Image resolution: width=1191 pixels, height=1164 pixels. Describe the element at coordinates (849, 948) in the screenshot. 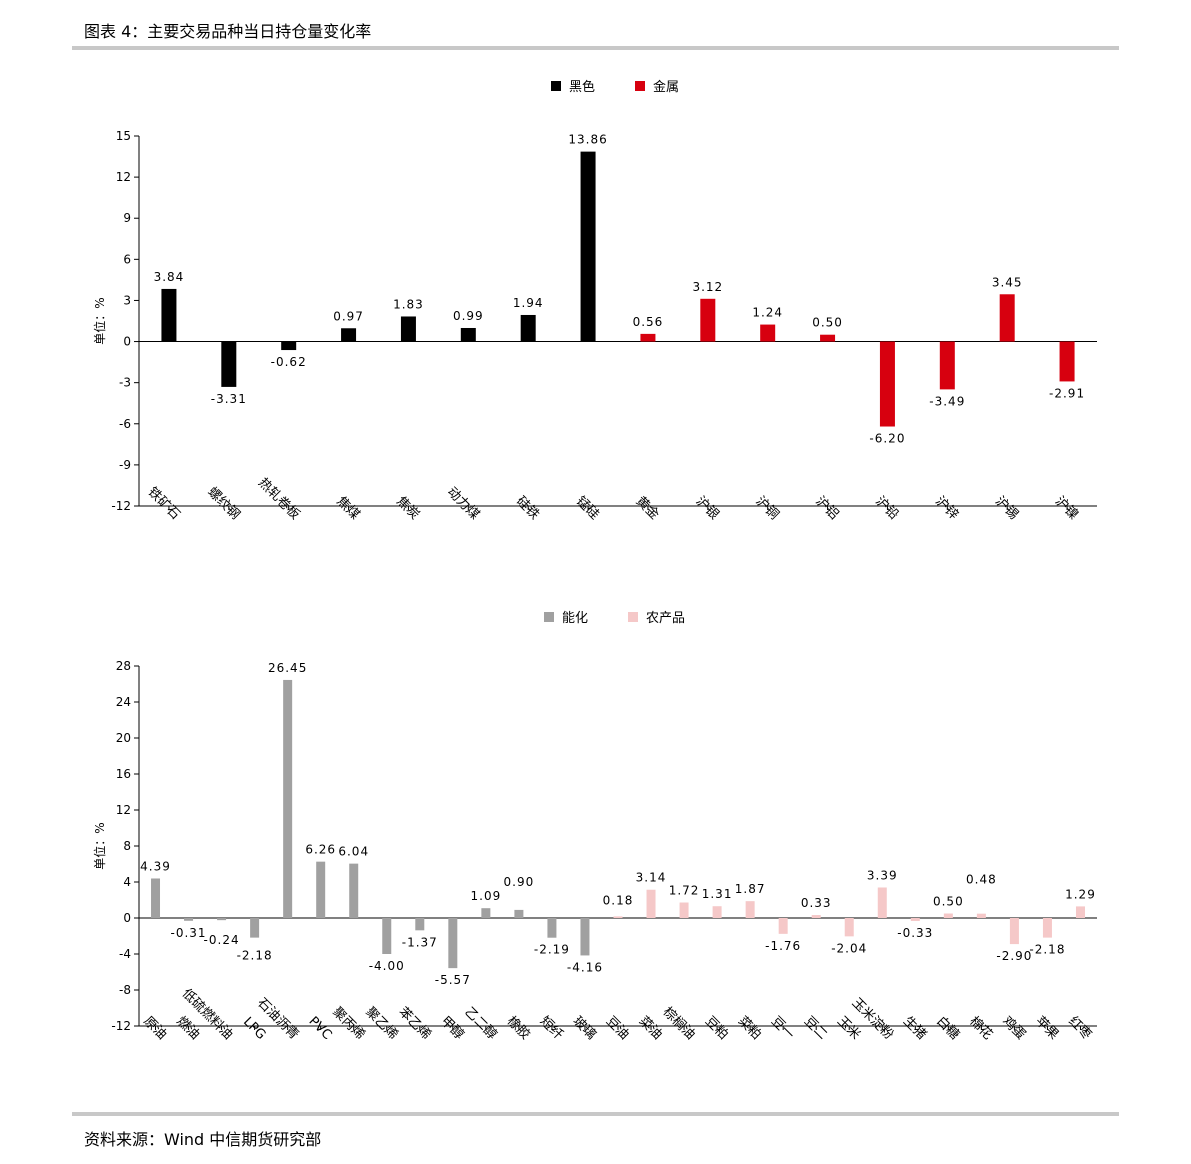

I see `data-label: -2.04` at that location.